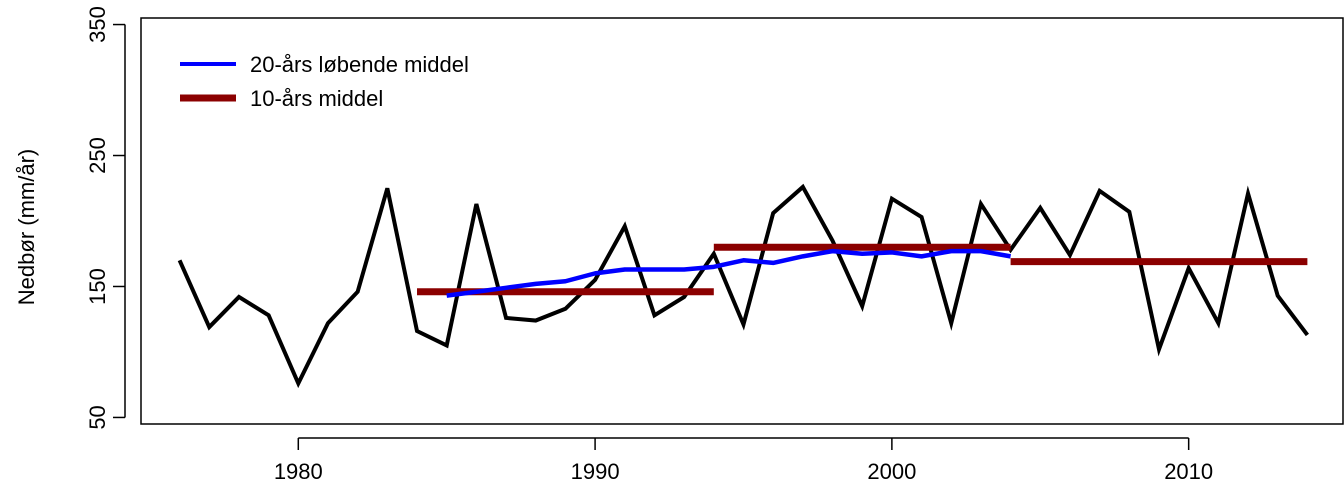  I want to click on y-axis-title: Nedbør (mm/år), so click(26, 227).